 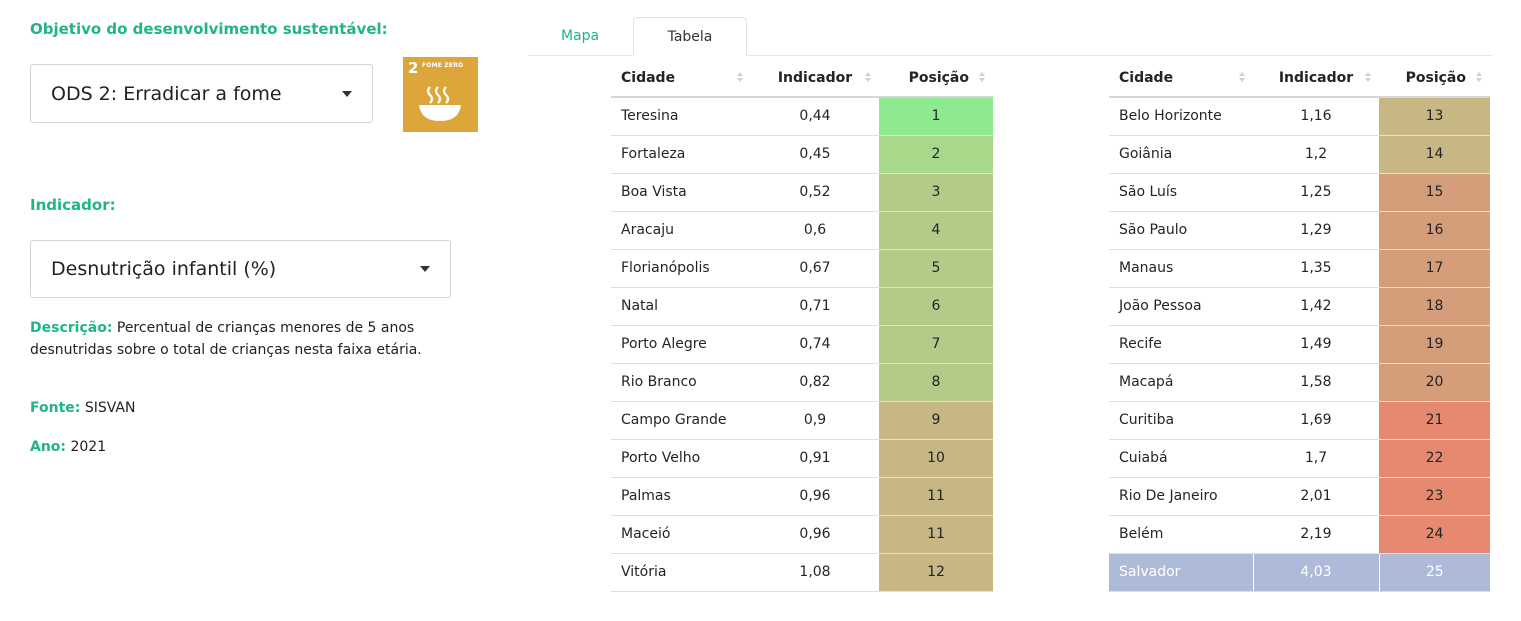 What do you see at coordinates (1434, 230) in the screenshot?
I see `position-cell: 16` at bounding box center [1434, 230].